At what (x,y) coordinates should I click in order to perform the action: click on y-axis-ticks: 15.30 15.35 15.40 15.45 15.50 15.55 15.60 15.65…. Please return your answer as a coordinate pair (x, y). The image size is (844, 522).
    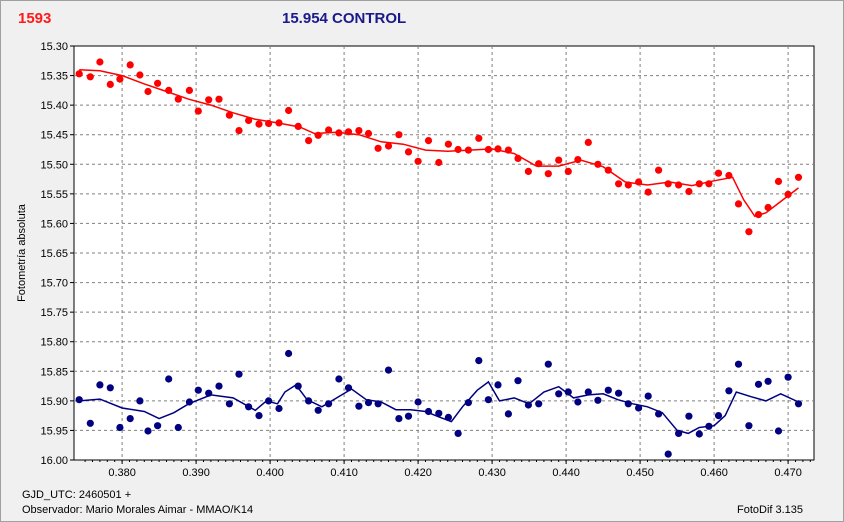
    Looking at the image, I should click on (57, 254).